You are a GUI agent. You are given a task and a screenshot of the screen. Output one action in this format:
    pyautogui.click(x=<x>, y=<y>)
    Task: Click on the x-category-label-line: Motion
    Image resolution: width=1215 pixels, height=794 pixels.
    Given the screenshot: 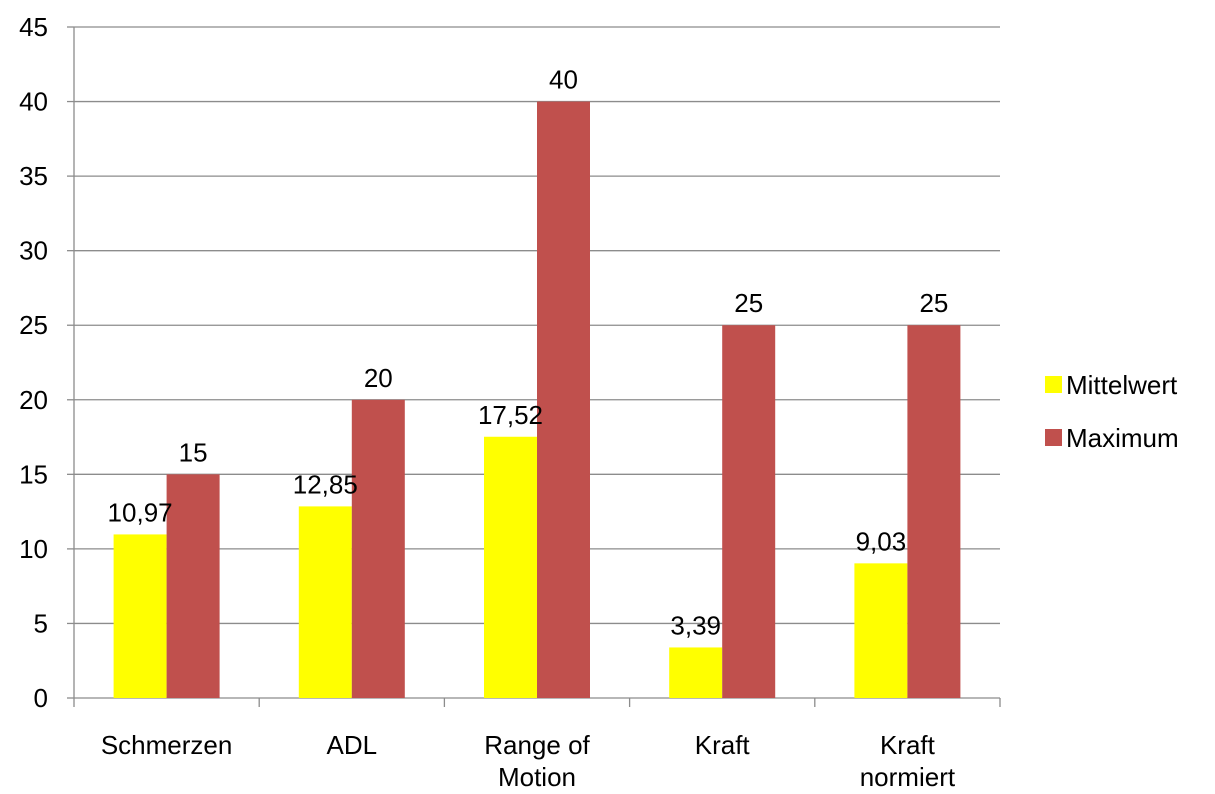 What is the action you would take?
    pyautogui.click(x=537, y=777)
    